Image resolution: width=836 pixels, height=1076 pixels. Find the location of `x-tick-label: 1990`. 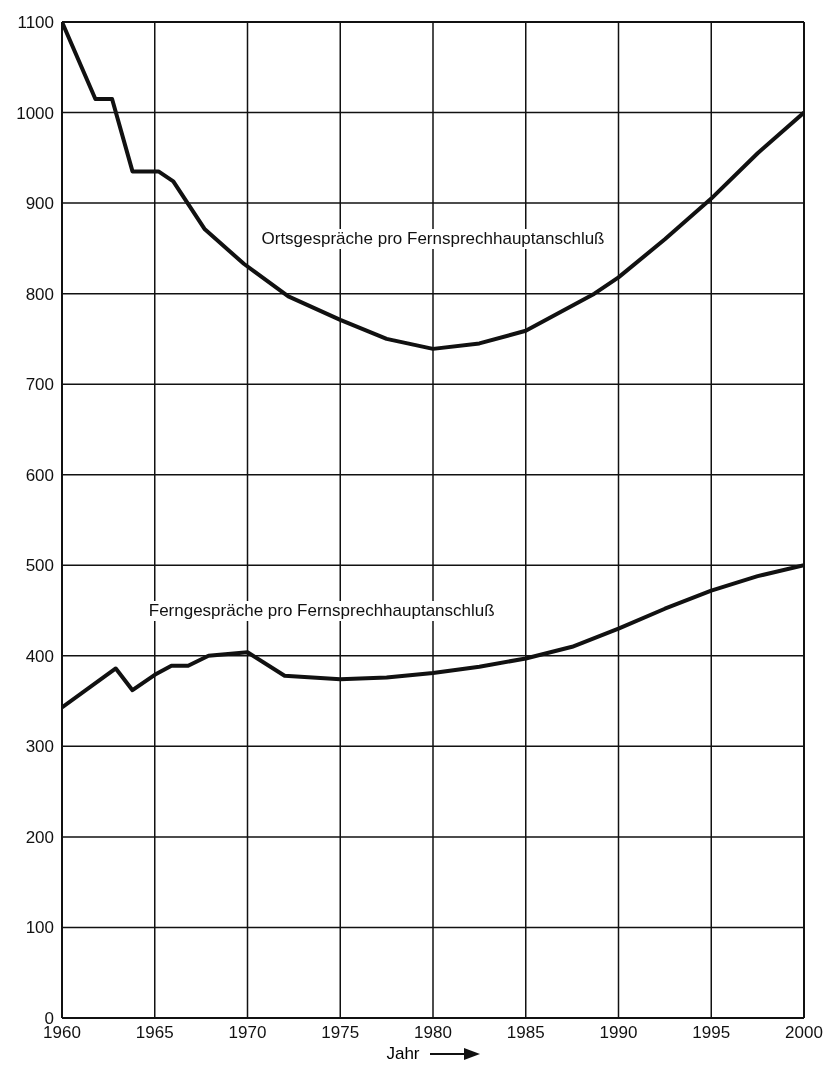

x-tick-label: 1990 is located at coordinates (618, 1033).